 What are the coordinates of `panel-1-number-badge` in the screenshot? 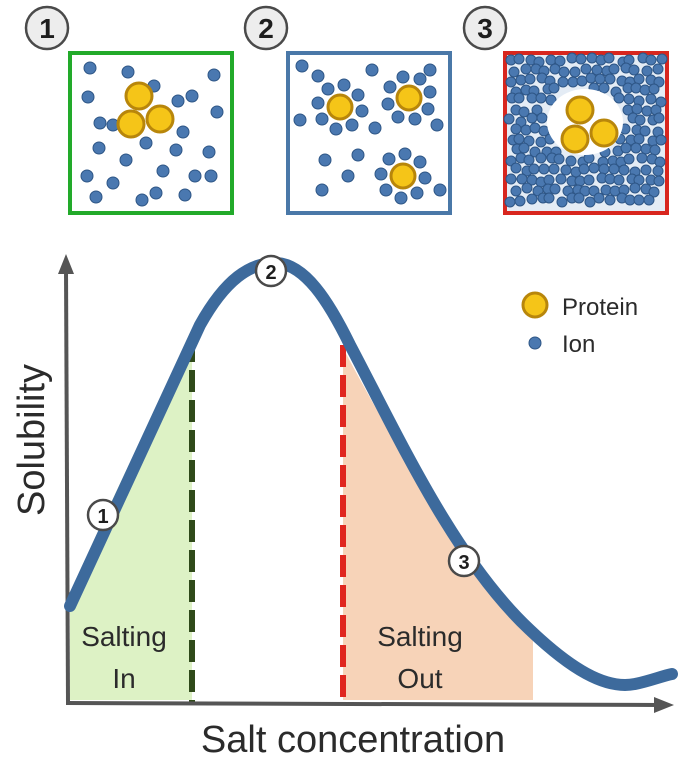 It's located at (47, 28).